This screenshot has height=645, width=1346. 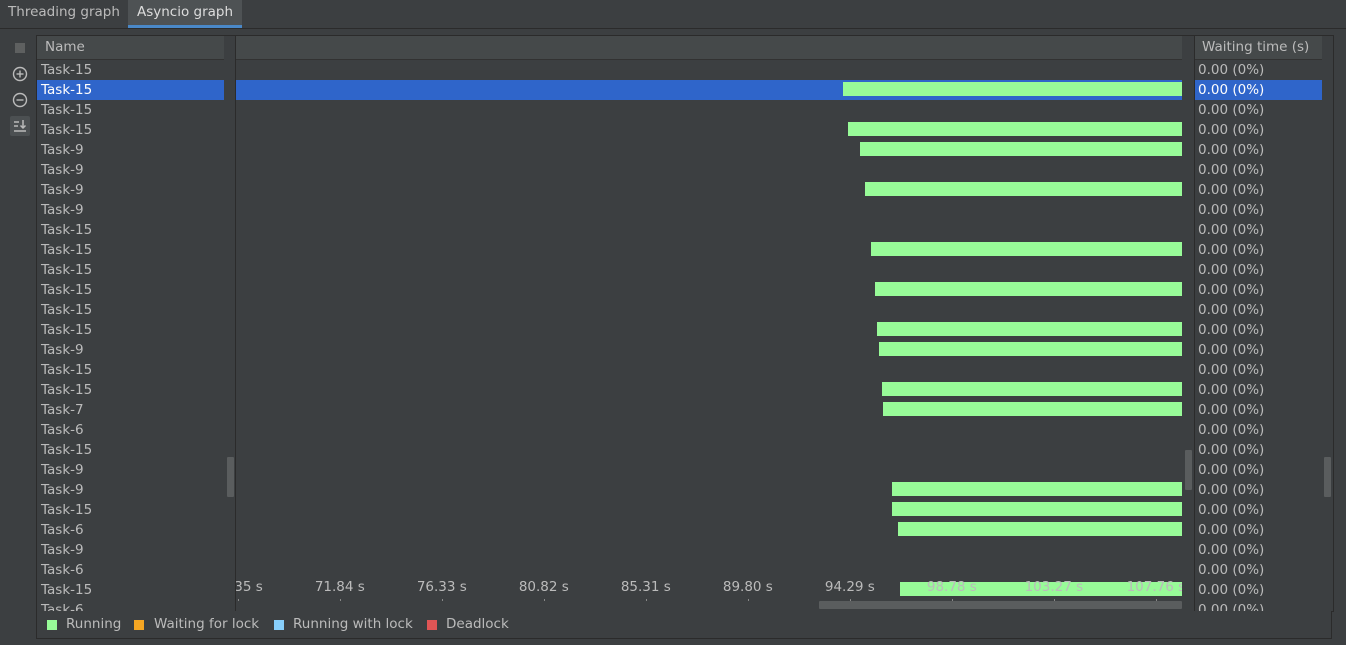 I want to click on graph-scrollbar, so click(x=1188, y=470).